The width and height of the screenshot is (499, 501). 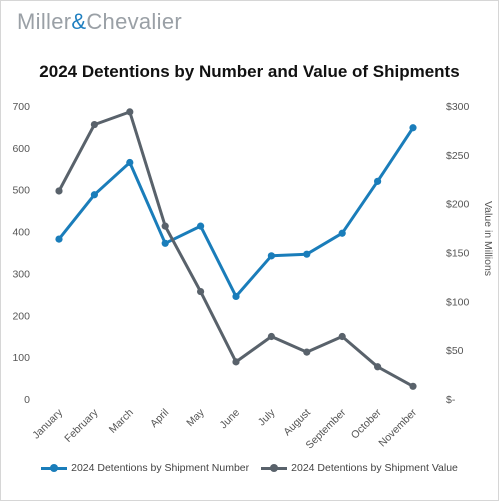 I want to click on x-tick-label: January, so click(x=47, y=423).